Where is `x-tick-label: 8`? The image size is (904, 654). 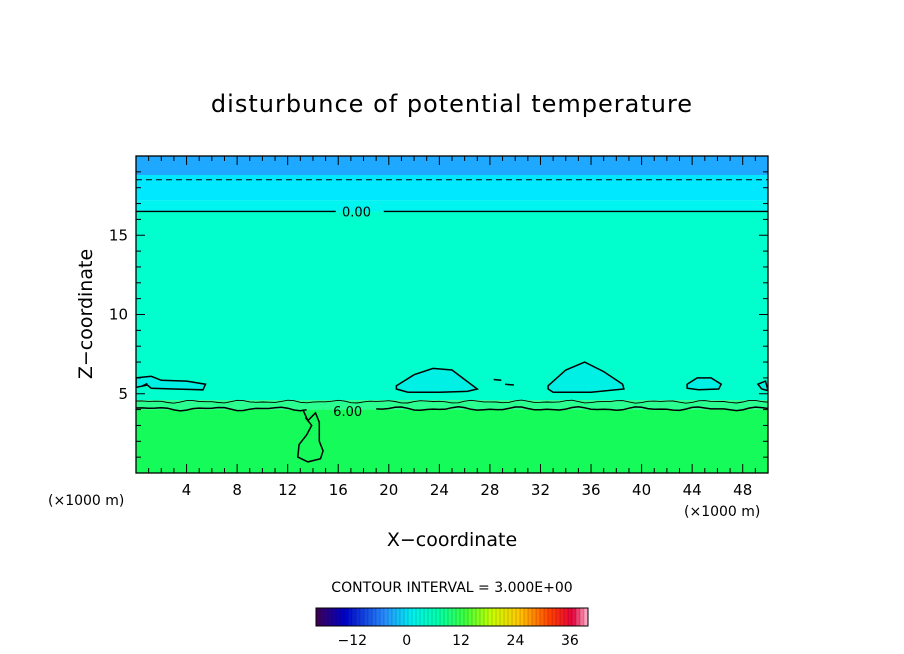 x-tick-label: 8 is located at coordinates (237, 490).